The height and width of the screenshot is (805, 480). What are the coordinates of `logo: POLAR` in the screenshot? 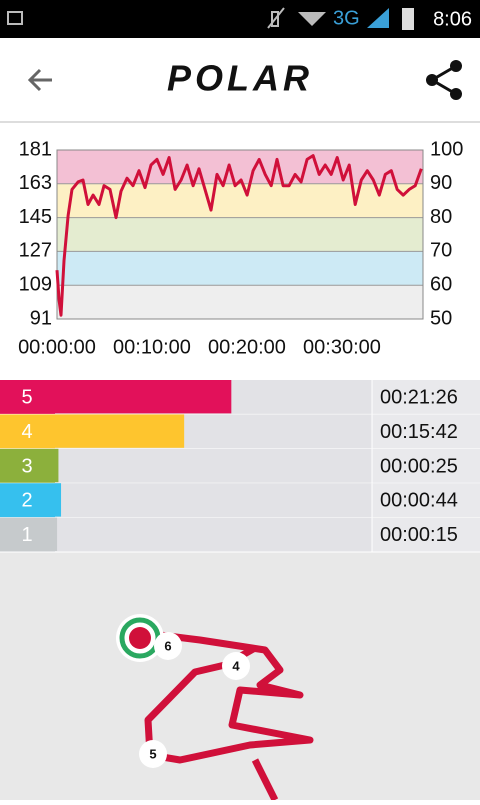 It's located at (240, 78).